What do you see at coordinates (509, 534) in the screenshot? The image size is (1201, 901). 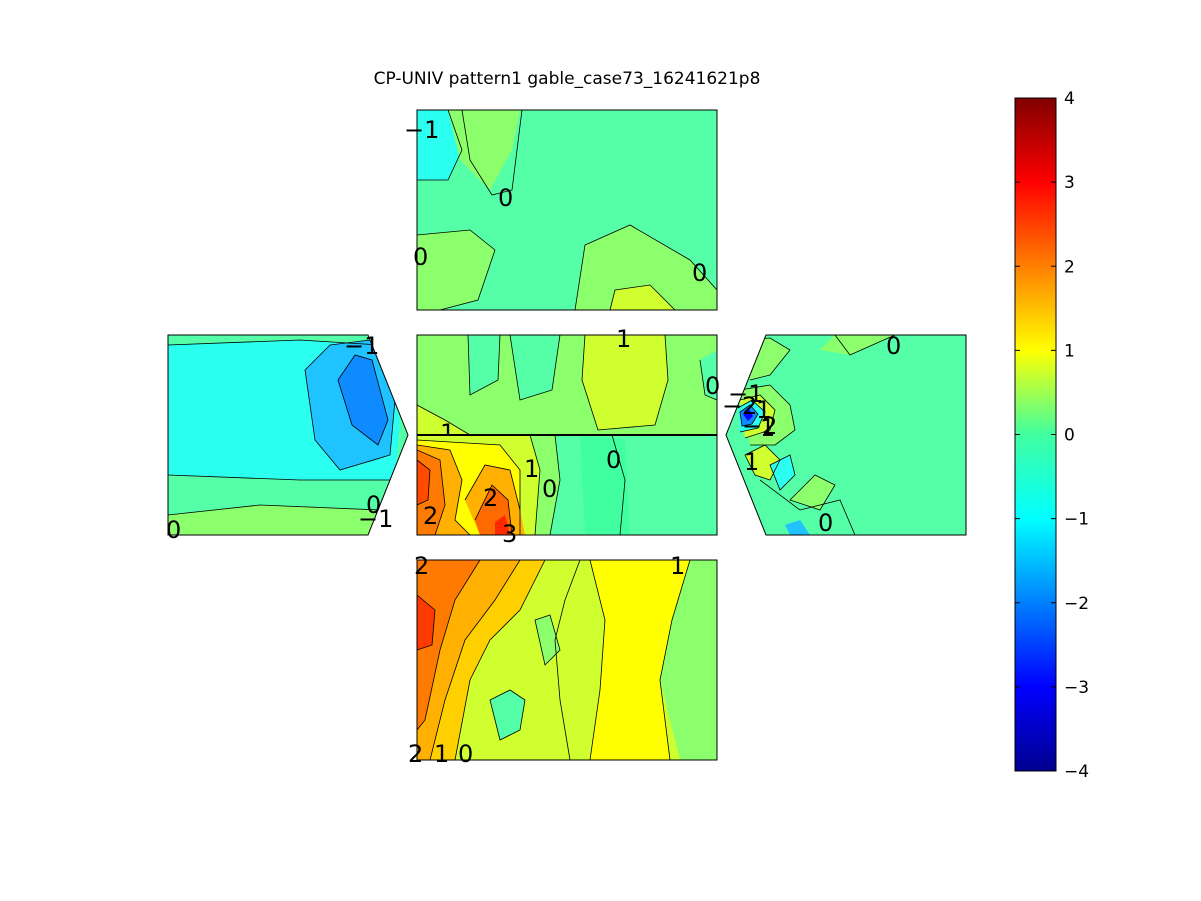 I see `contour-label: 3` at bounding box center [509, 534].